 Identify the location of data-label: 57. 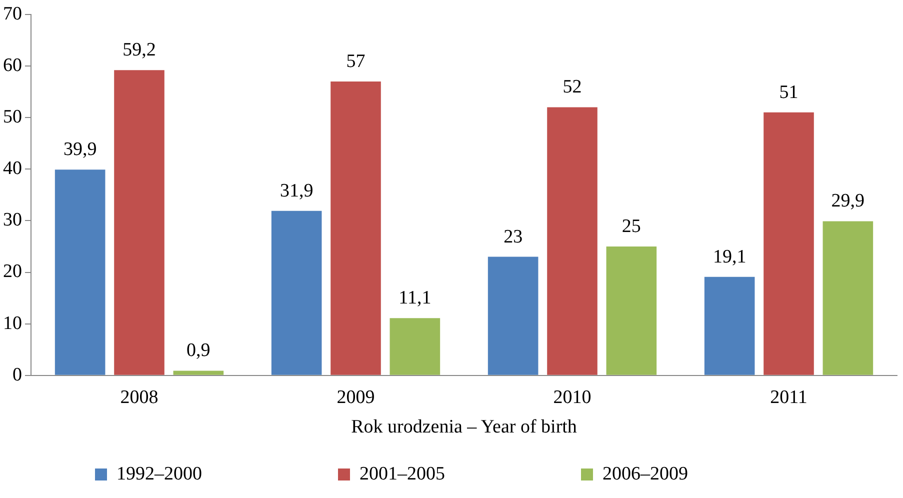
(356, 61).